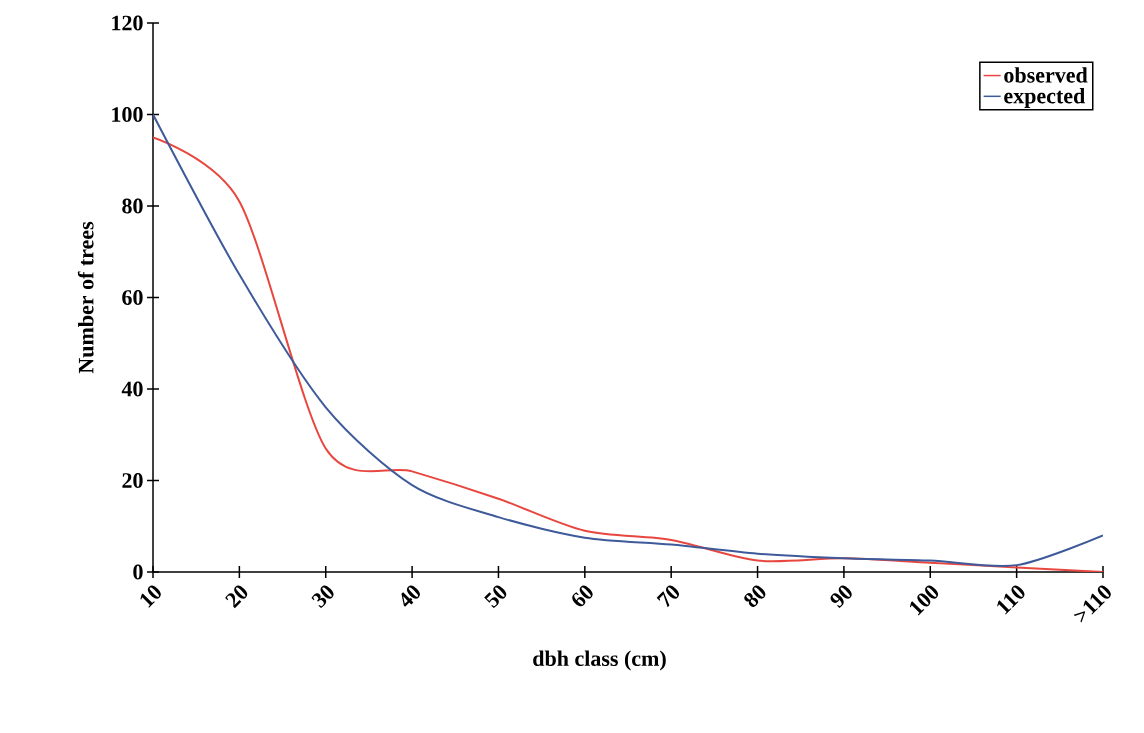  Describe the element at coordinates (1045, 97) in the screenshot. I see `legend-label: expected` at that location.